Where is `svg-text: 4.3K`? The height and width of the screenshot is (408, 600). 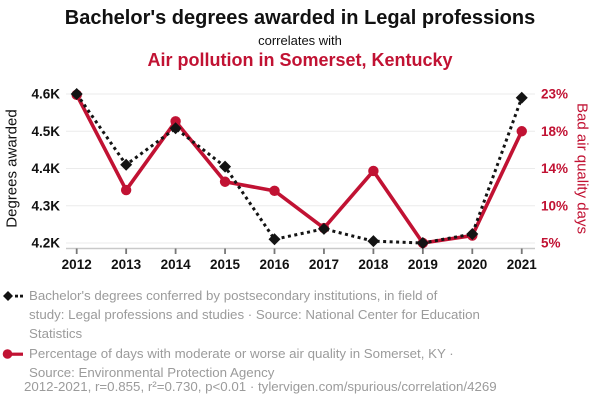 svg-text: 4.3K is located at coordinates (45, 205).